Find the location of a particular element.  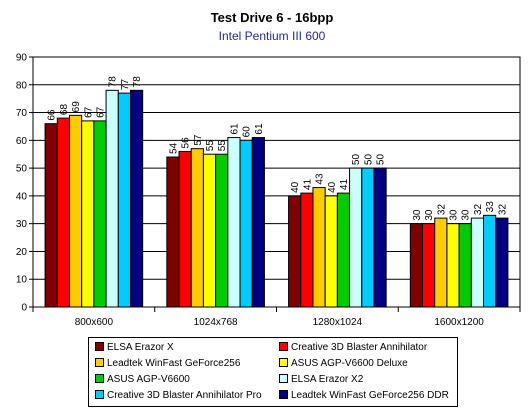

y-tick-label: 90 is located at coordinates (22, 58).